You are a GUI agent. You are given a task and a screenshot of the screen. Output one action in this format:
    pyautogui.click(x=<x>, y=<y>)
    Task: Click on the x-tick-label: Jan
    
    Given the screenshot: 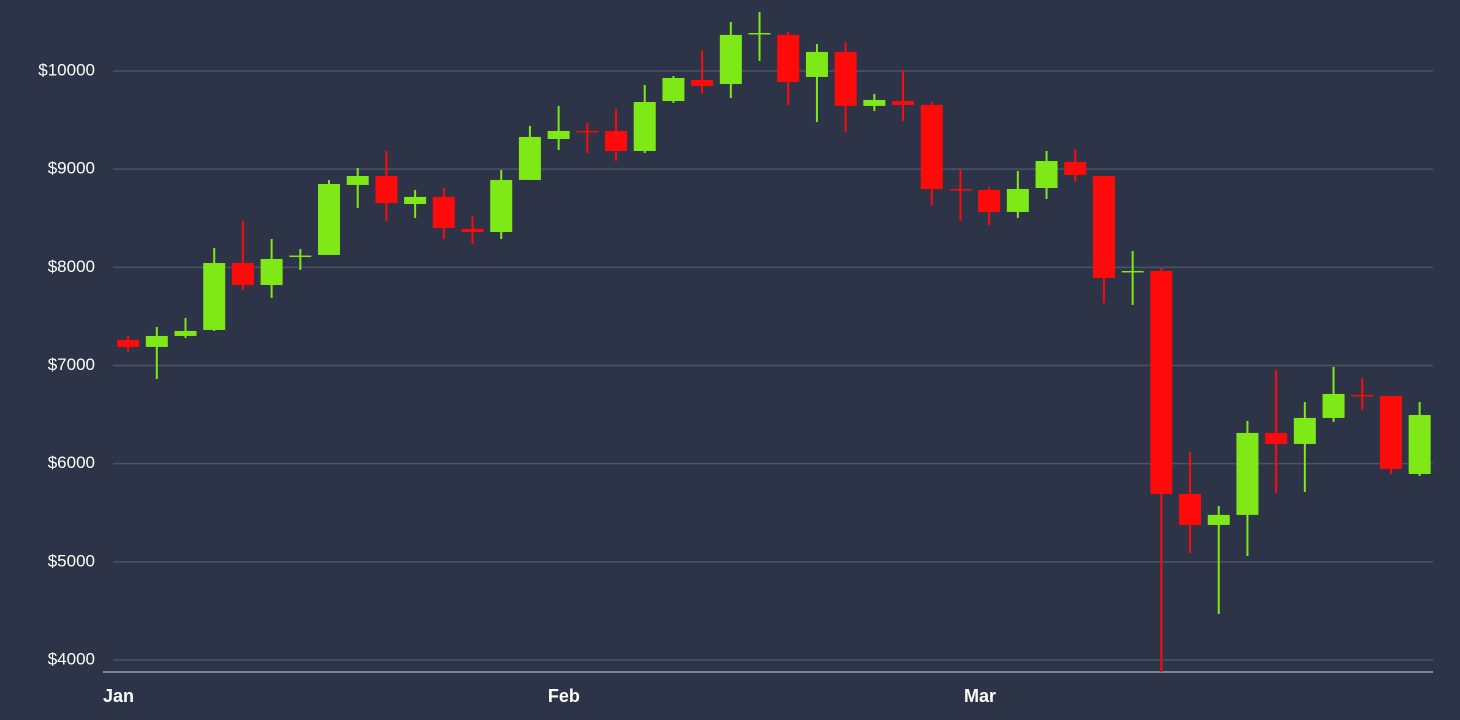 What is the action you would take?
    pyautogui.click(x=118, y=696)
    